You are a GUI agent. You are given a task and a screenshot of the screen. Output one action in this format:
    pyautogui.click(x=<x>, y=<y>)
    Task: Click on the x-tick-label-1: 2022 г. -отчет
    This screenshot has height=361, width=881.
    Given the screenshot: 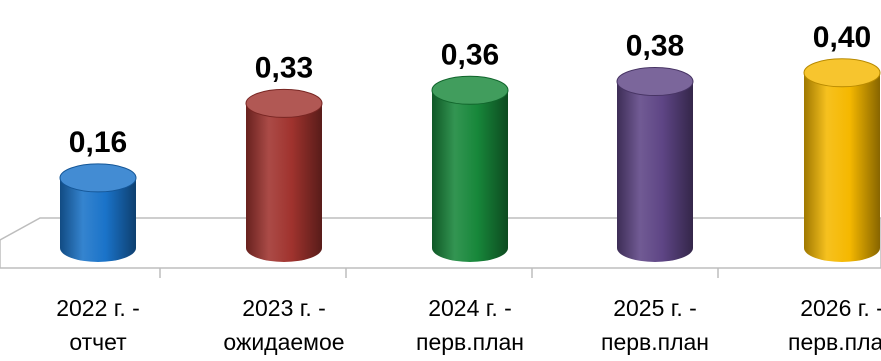 What is the action you would take?
    pyautogui.click(x=98, y=325)
    